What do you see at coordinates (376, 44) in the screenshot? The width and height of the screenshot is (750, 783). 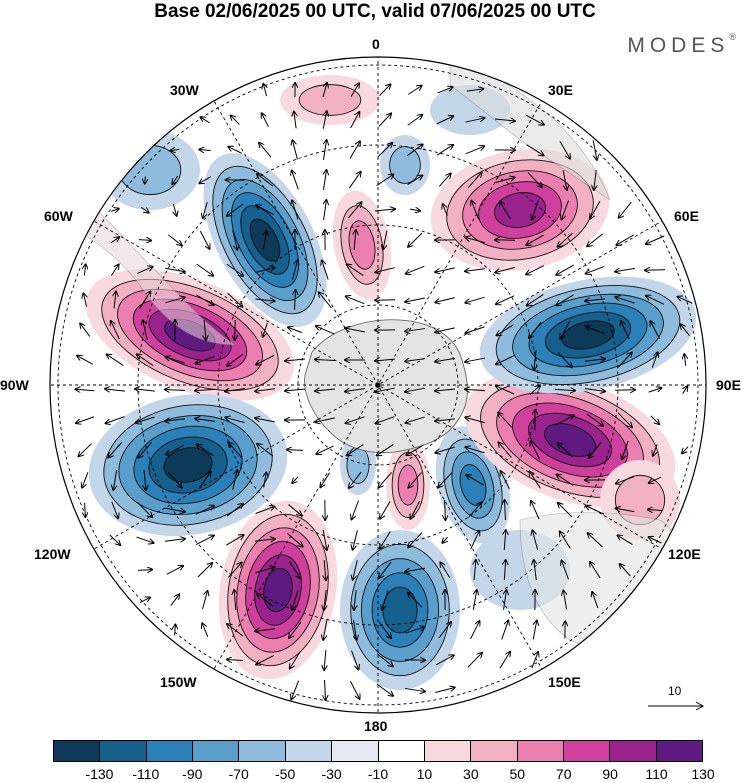 I see `lon-label-0: 0` at bounding box center [376, 44].